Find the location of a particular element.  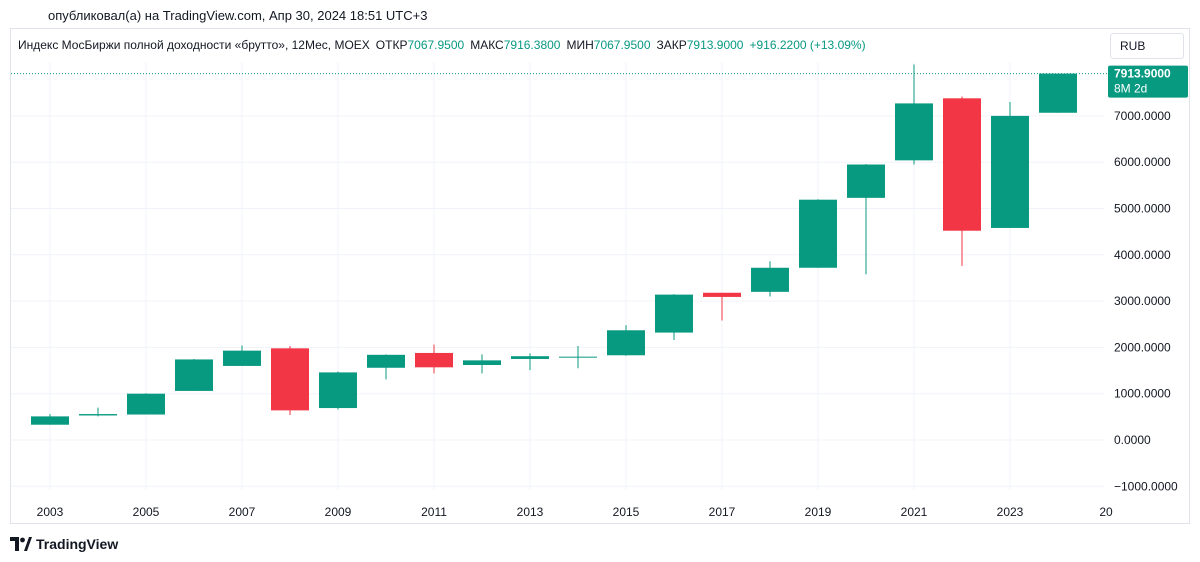

y-tick-label: 2000.0000 is located at coordinates (1142, 347).